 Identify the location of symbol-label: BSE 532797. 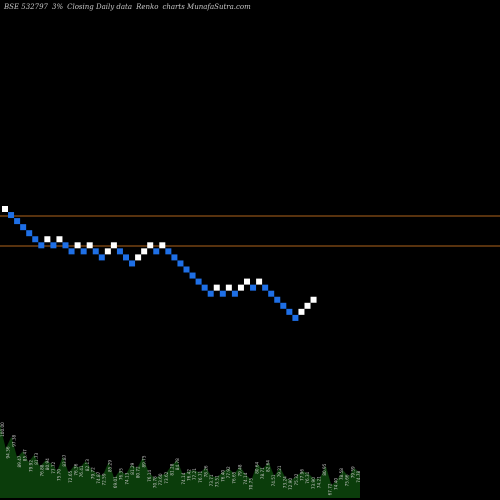
(26, 7).